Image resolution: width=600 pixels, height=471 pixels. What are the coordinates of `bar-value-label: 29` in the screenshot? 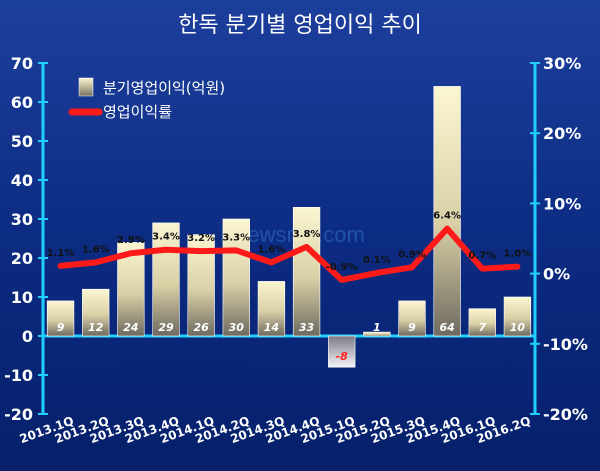 It's located at (166, 327).